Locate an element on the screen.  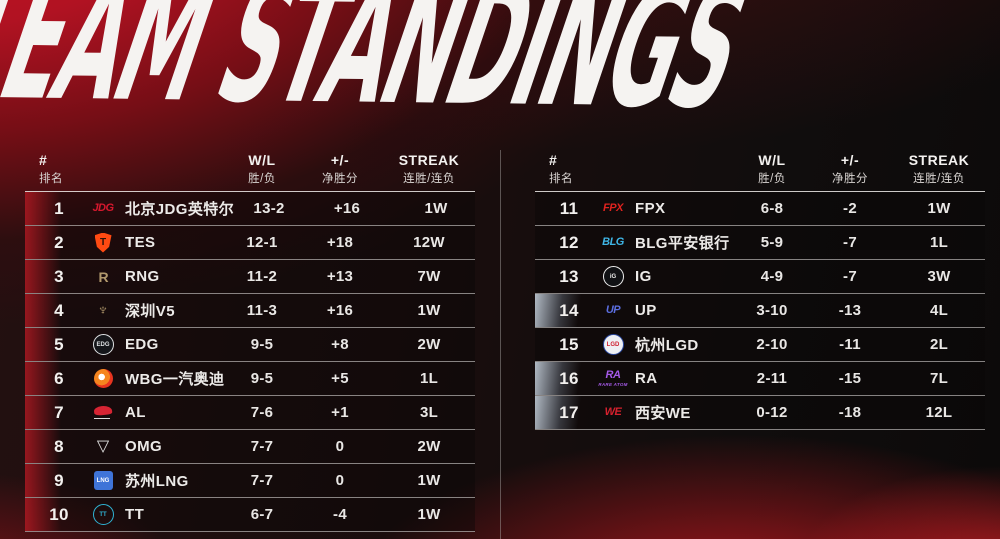
table-separator-line is located at coordinates (500, 344).